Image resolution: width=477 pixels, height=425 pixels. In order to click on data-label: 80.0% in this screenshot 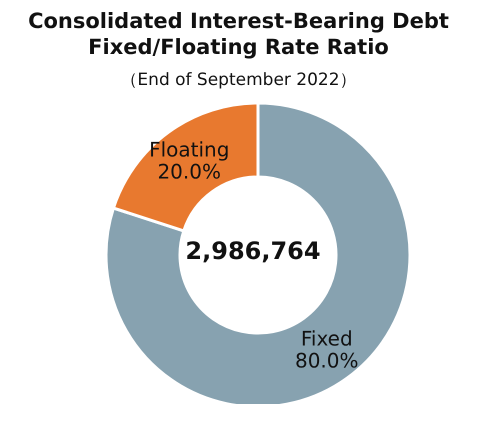, I will do `click(326, 360)`.